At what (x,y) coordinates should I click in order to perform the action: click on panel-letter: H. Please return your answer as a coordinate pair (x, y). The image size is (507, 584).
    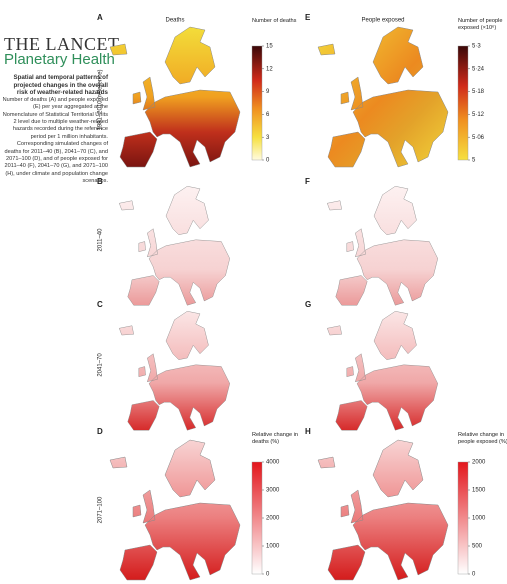
    Looking at the image, I should click on (308, 431).